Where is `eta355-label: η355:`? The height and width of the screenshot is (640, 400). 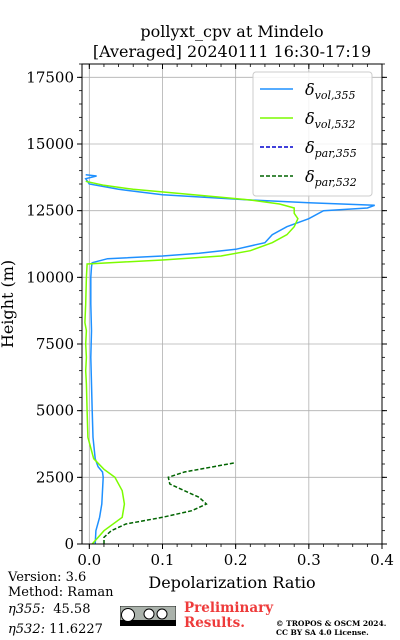 eta355-label: η355: is located at coordinates (26, 609).